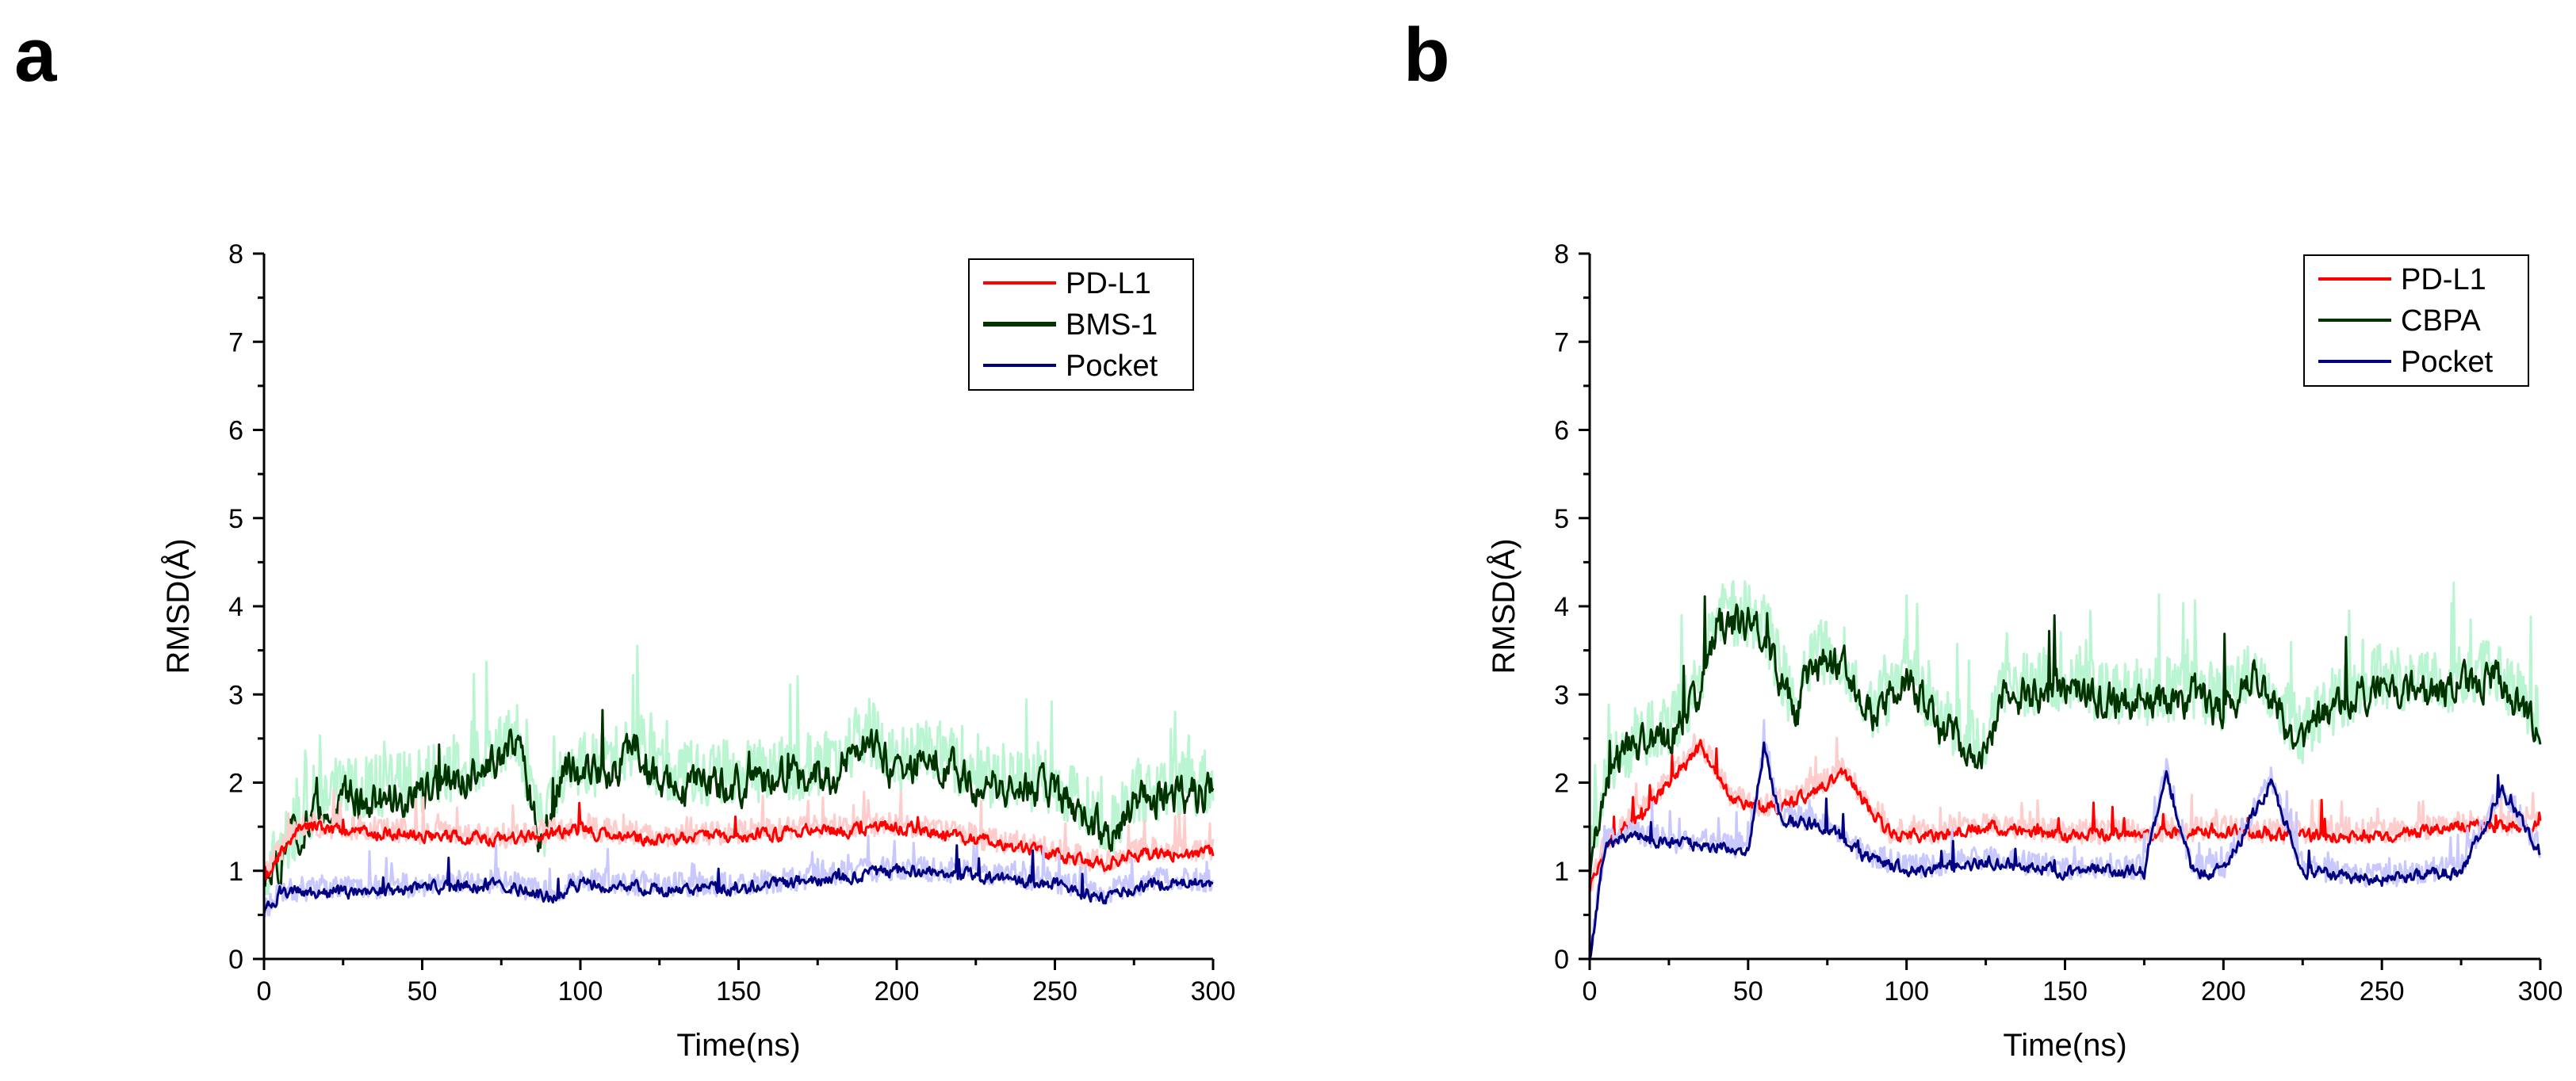 The height and width of the screenshot is (1081, 2576). I want to click on legend-label-cbpa: CBPA, so click(2441, 321).